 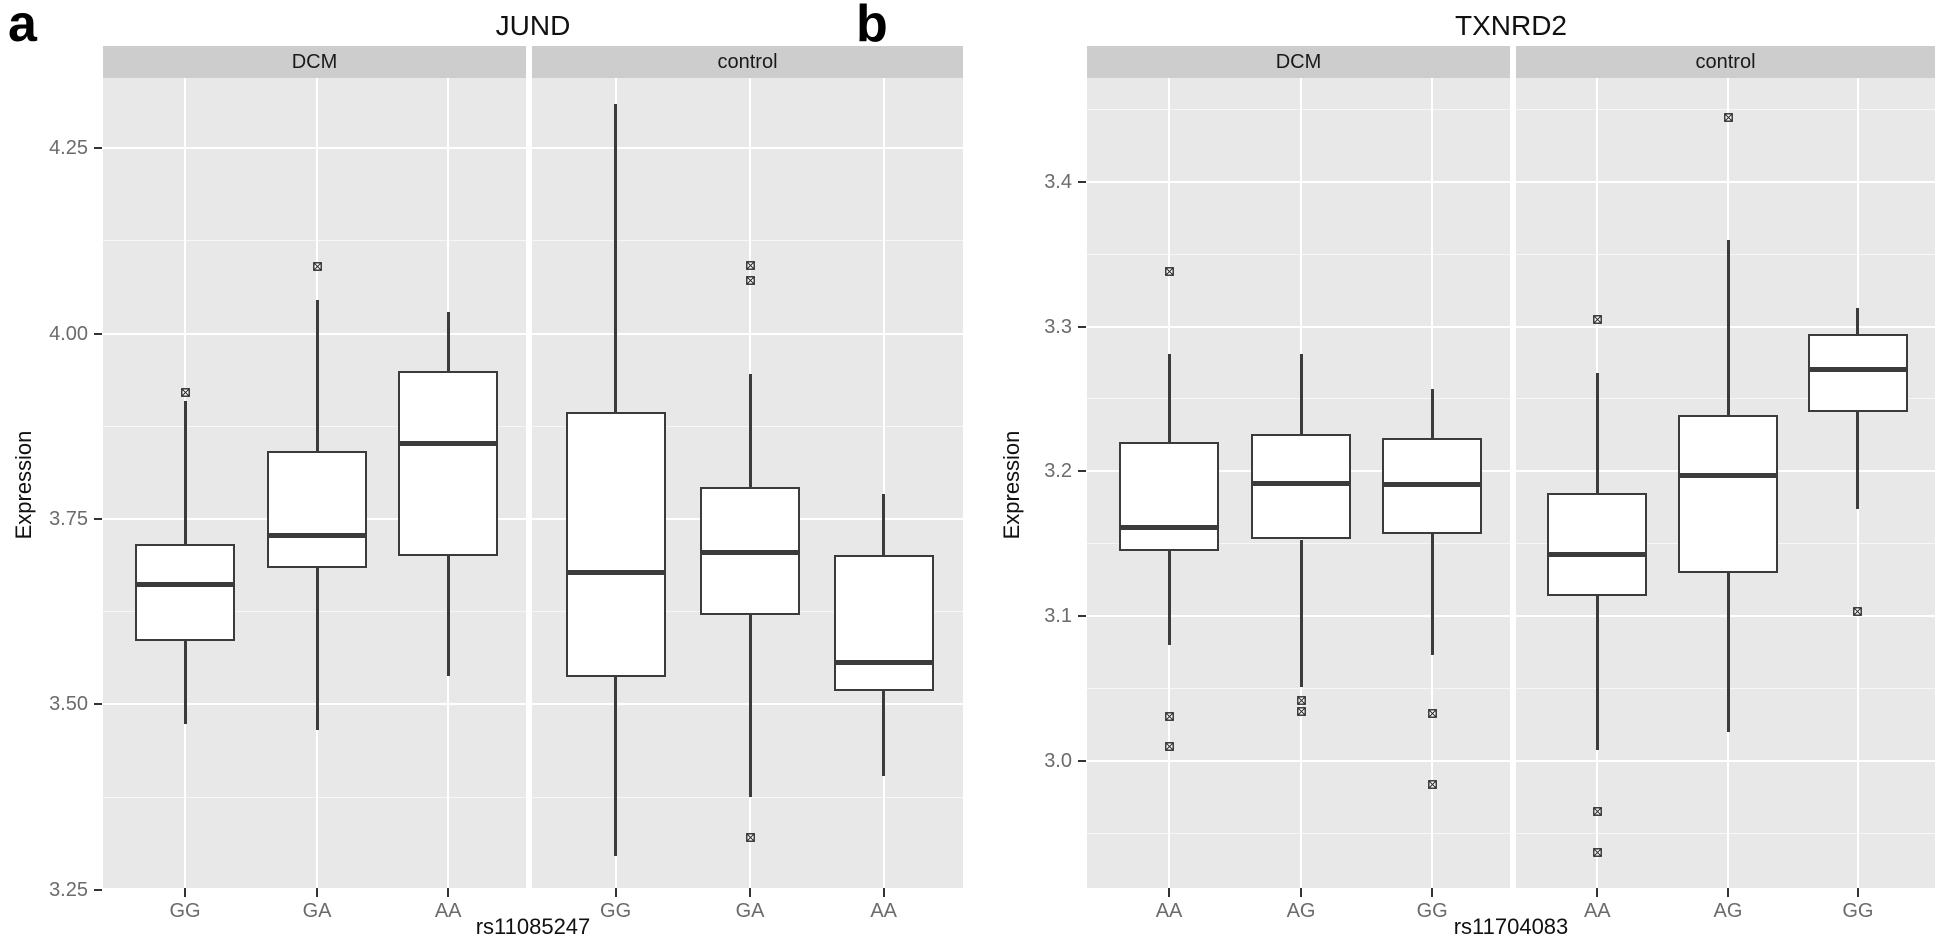 I want to click on y-axis-tick-label: 3.75, so click(x=68, y=518).